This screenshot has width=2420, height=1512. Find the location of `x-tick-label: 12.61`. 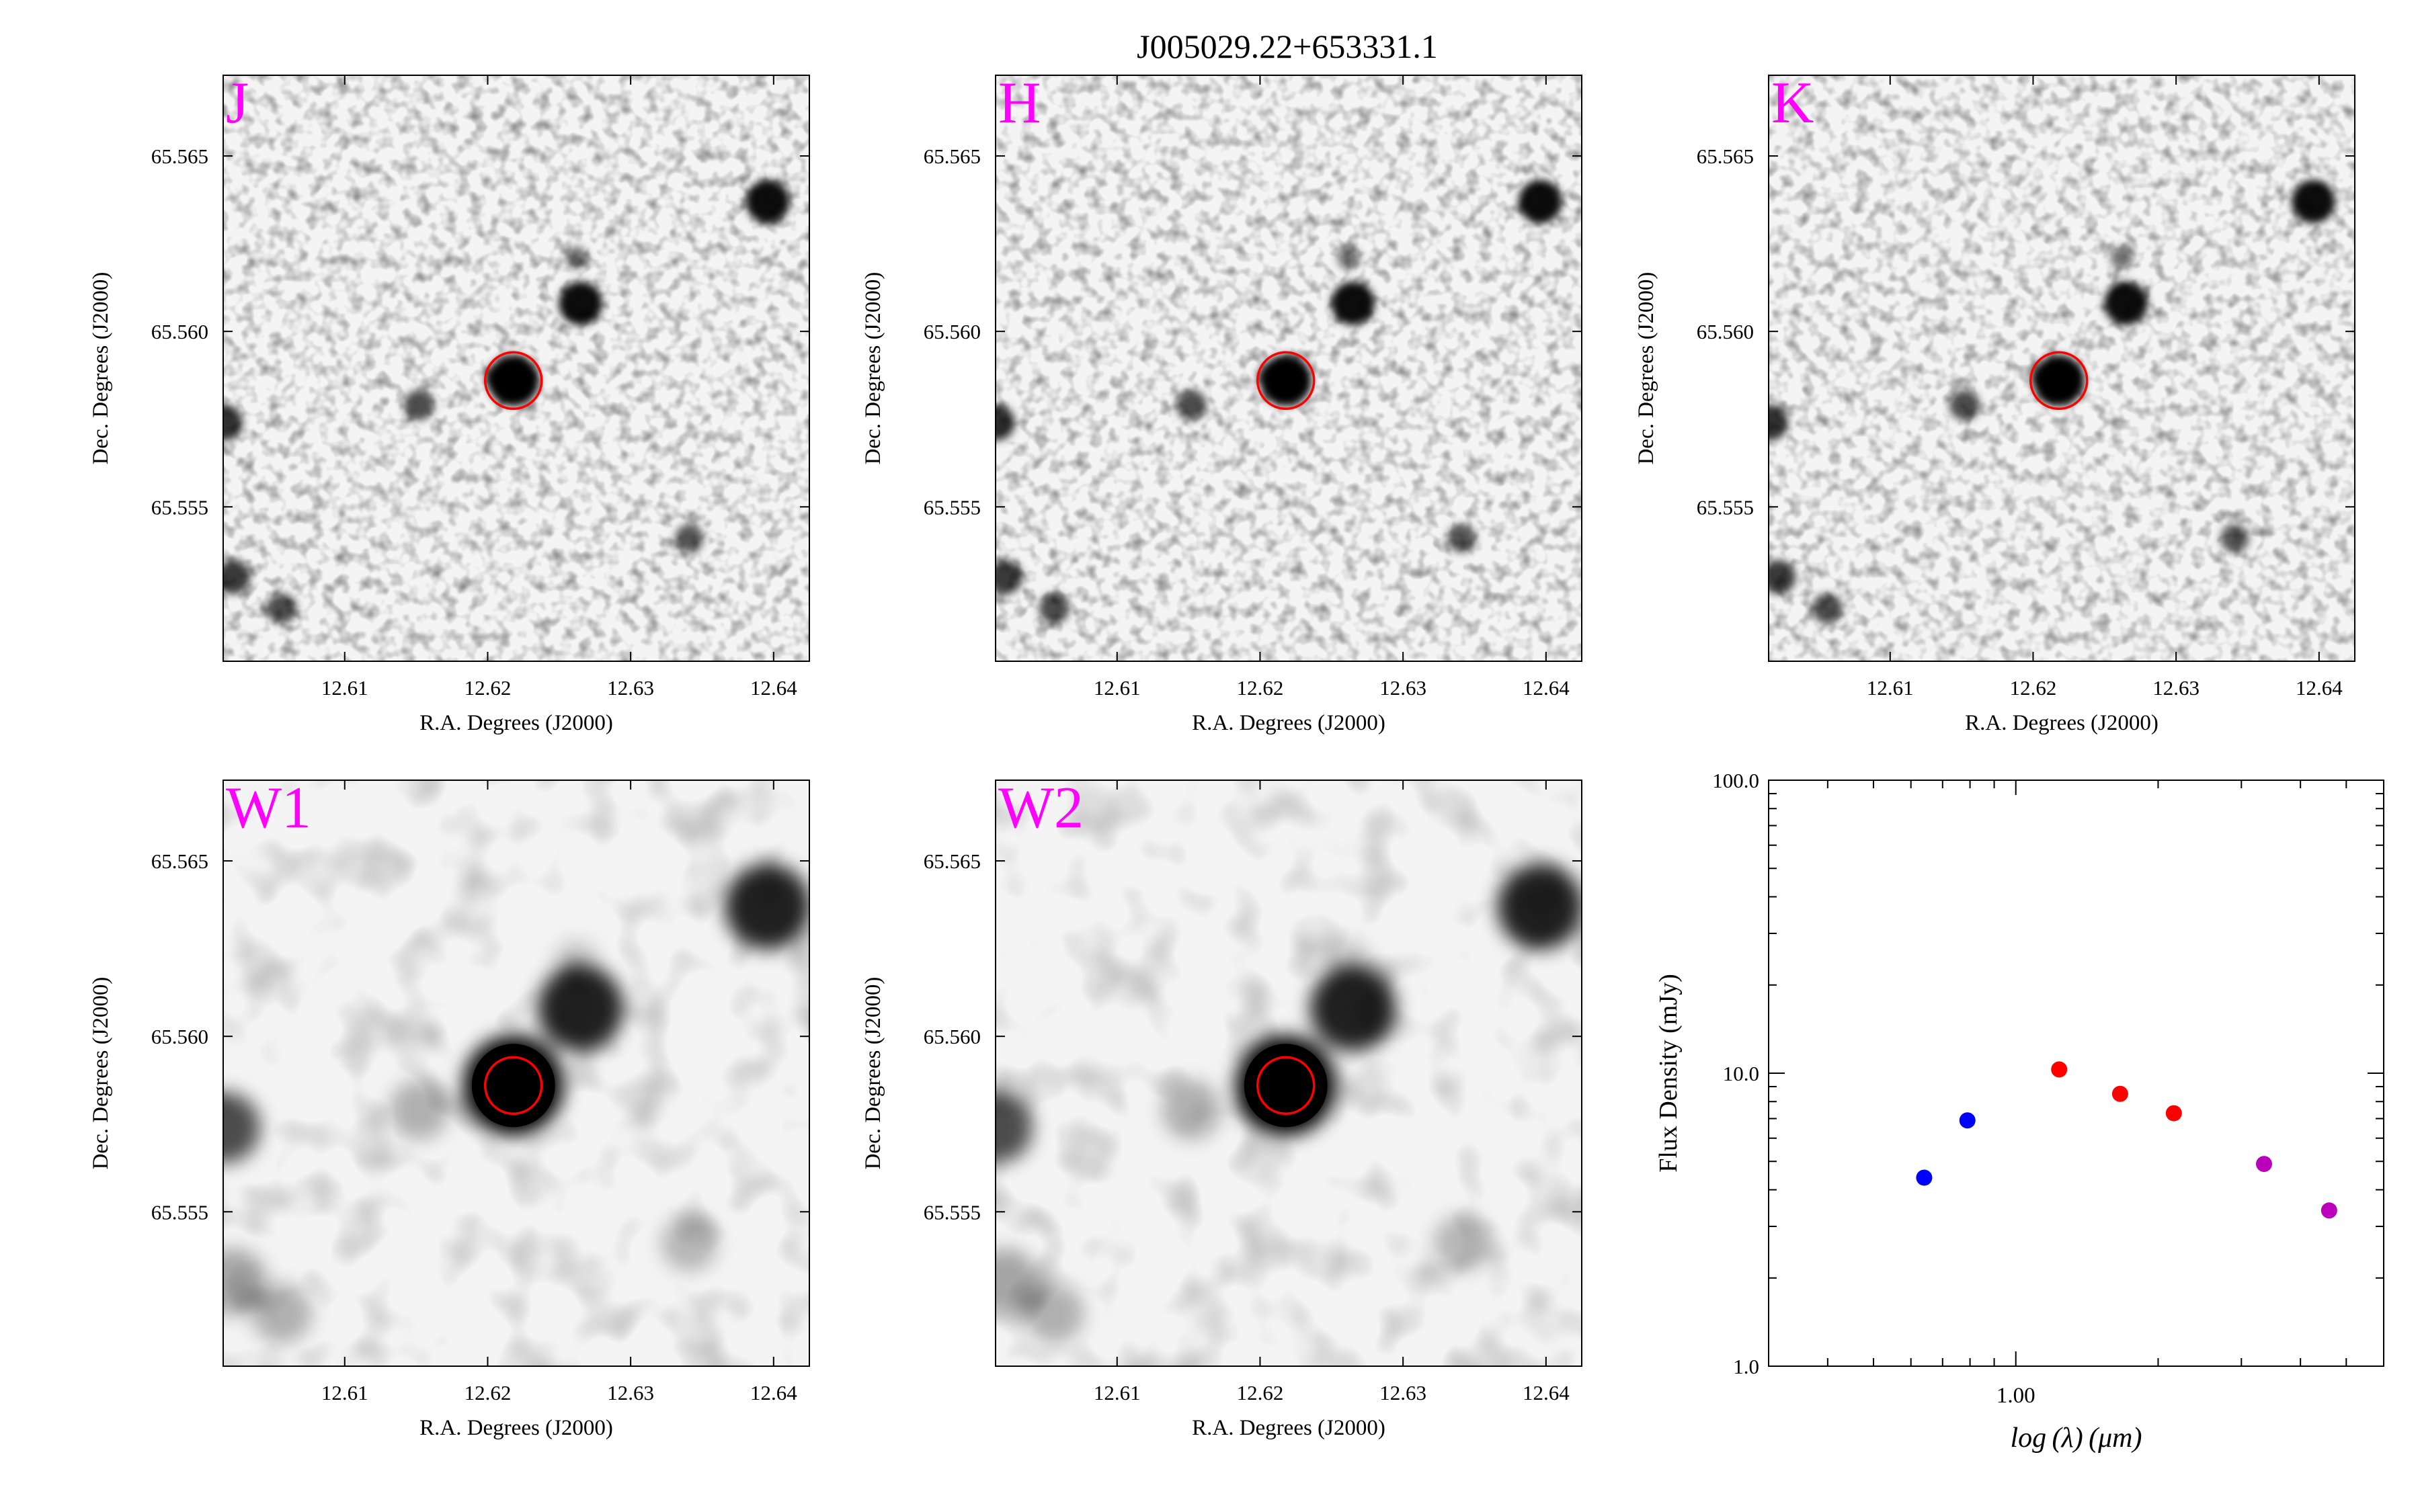

x-tick-label: 12.61 is located at coordinates (344, 688).